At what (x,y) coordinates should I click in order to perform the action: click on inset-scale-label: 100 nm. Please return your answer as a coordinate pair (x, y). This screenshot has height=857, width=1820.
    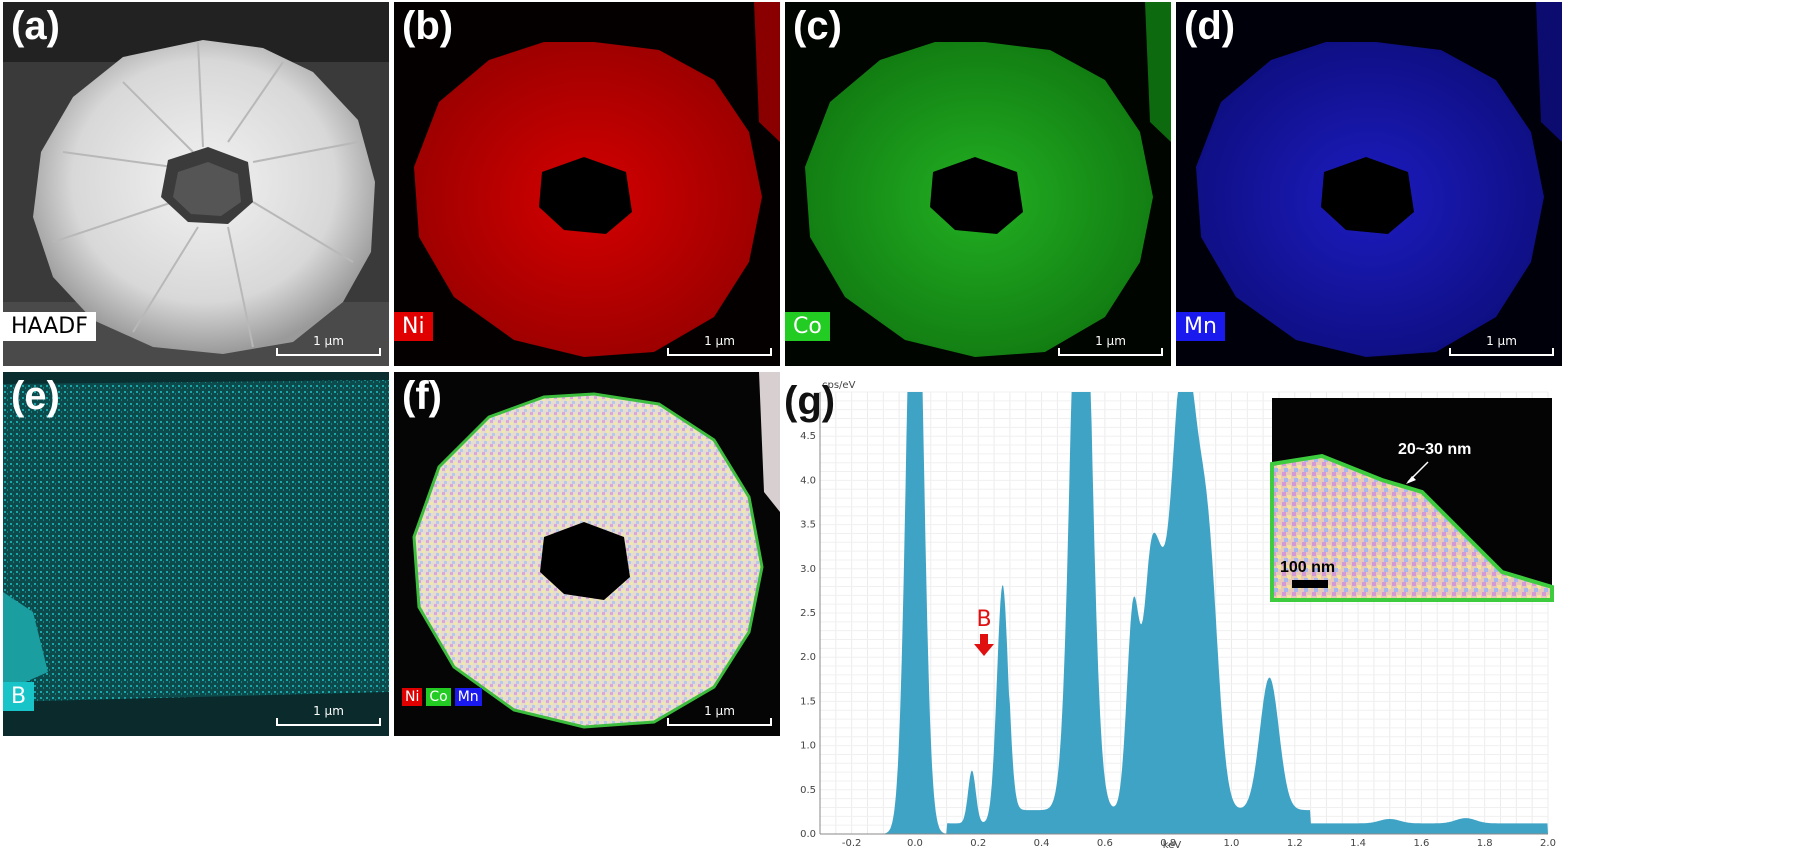
    Looking at the image, I should click on (1307, 567).